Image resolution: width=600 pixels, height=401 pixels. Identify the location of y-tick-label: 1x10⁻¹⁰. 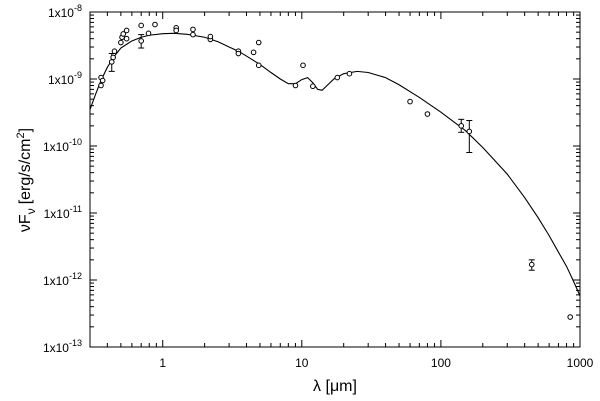
(62, 145).